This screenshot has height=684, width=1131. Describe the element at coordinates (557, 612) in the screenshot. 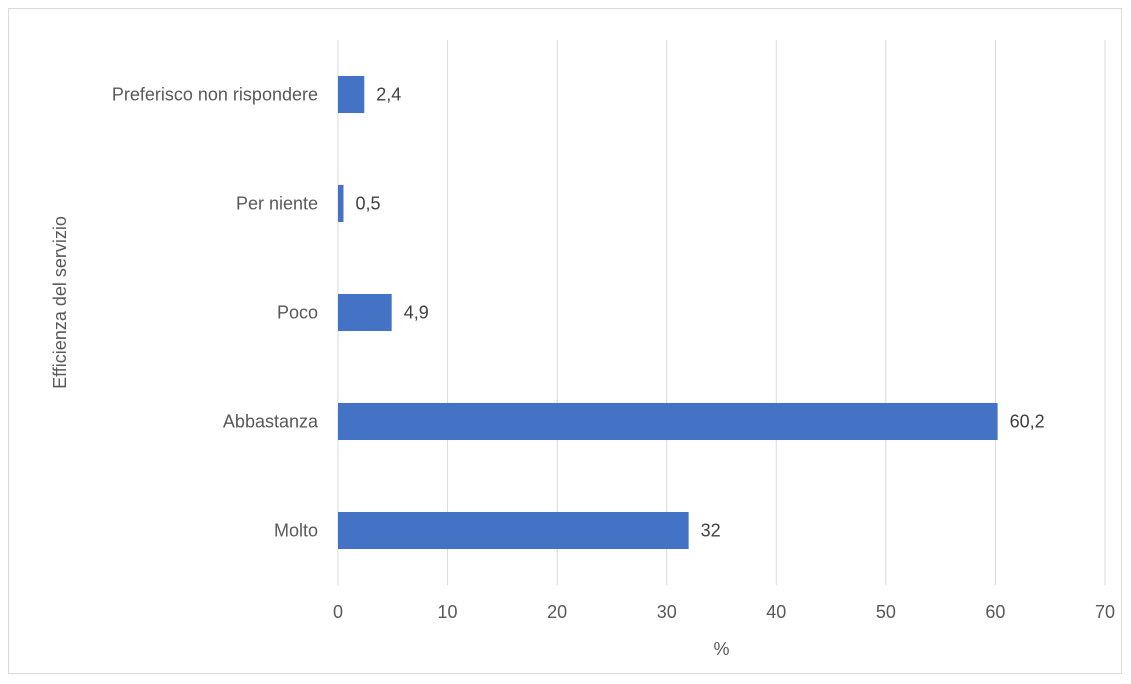

I see `x-tick-label: 20` at that location.